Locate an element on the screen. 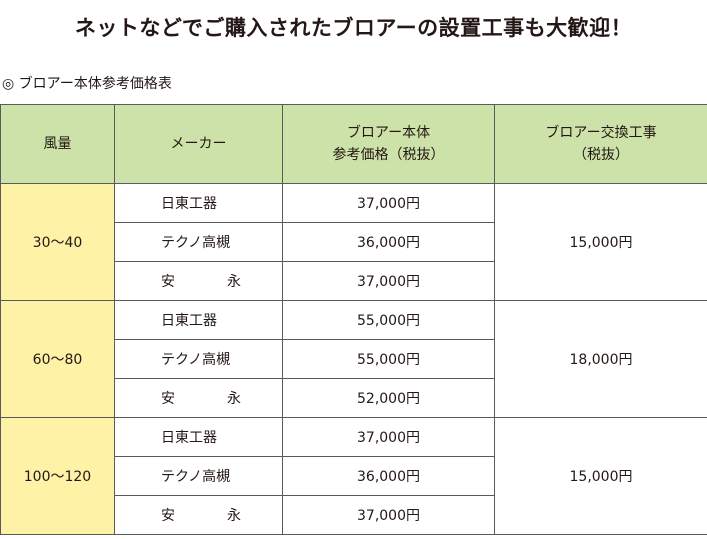 This screenshot has height=539, width=707. exchange-cell: 18,000円 is located at coordinates (600, 359).